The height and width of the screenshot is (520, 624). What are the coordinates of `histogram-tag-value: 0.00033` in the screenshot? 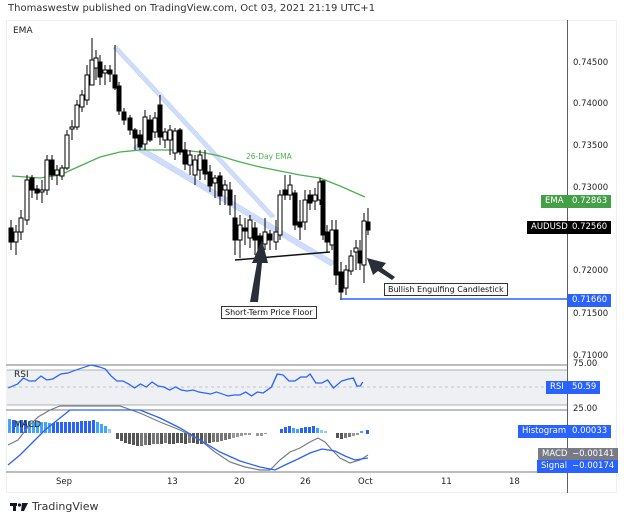 It's located at (590, 431).